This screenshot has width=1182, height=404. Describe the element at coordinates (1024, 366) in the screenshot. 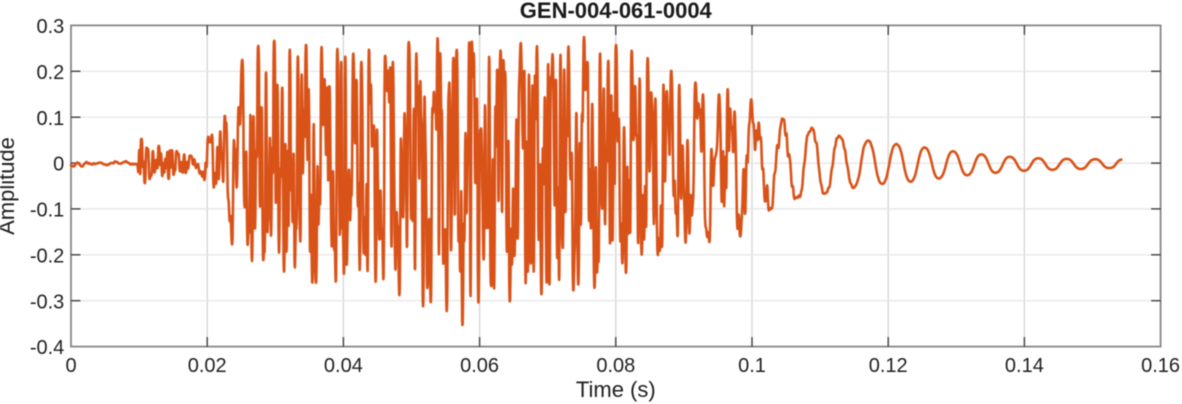

I see `svg-text: 0.14` at that location.